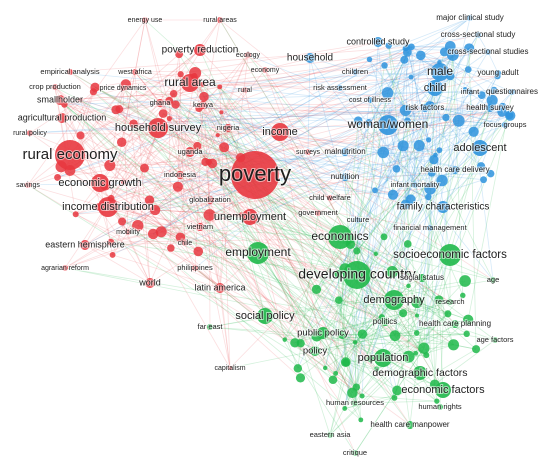 This screenshot has width=550, height=468. I want to click on node-label: public policy, so click(323, 333).